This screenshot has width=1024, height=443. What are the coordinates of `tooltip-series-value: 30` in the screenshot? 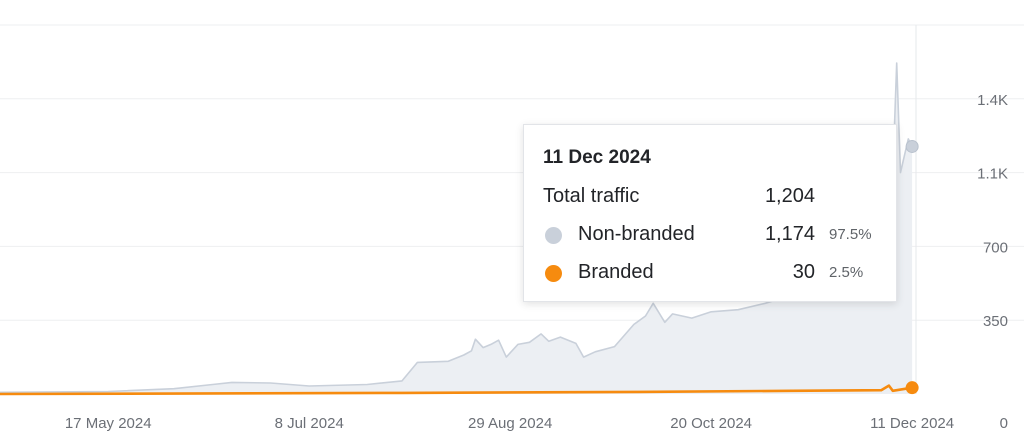 It's located at (803, 272).